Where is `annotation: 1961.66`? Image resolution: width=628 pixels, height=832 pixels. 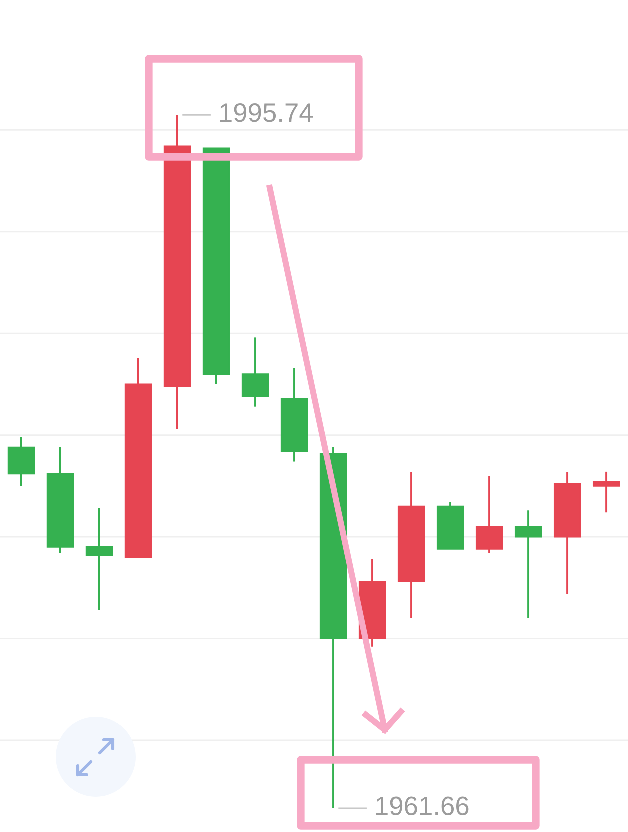 annotation: 1961.66 is located at coordinates (422, 806).